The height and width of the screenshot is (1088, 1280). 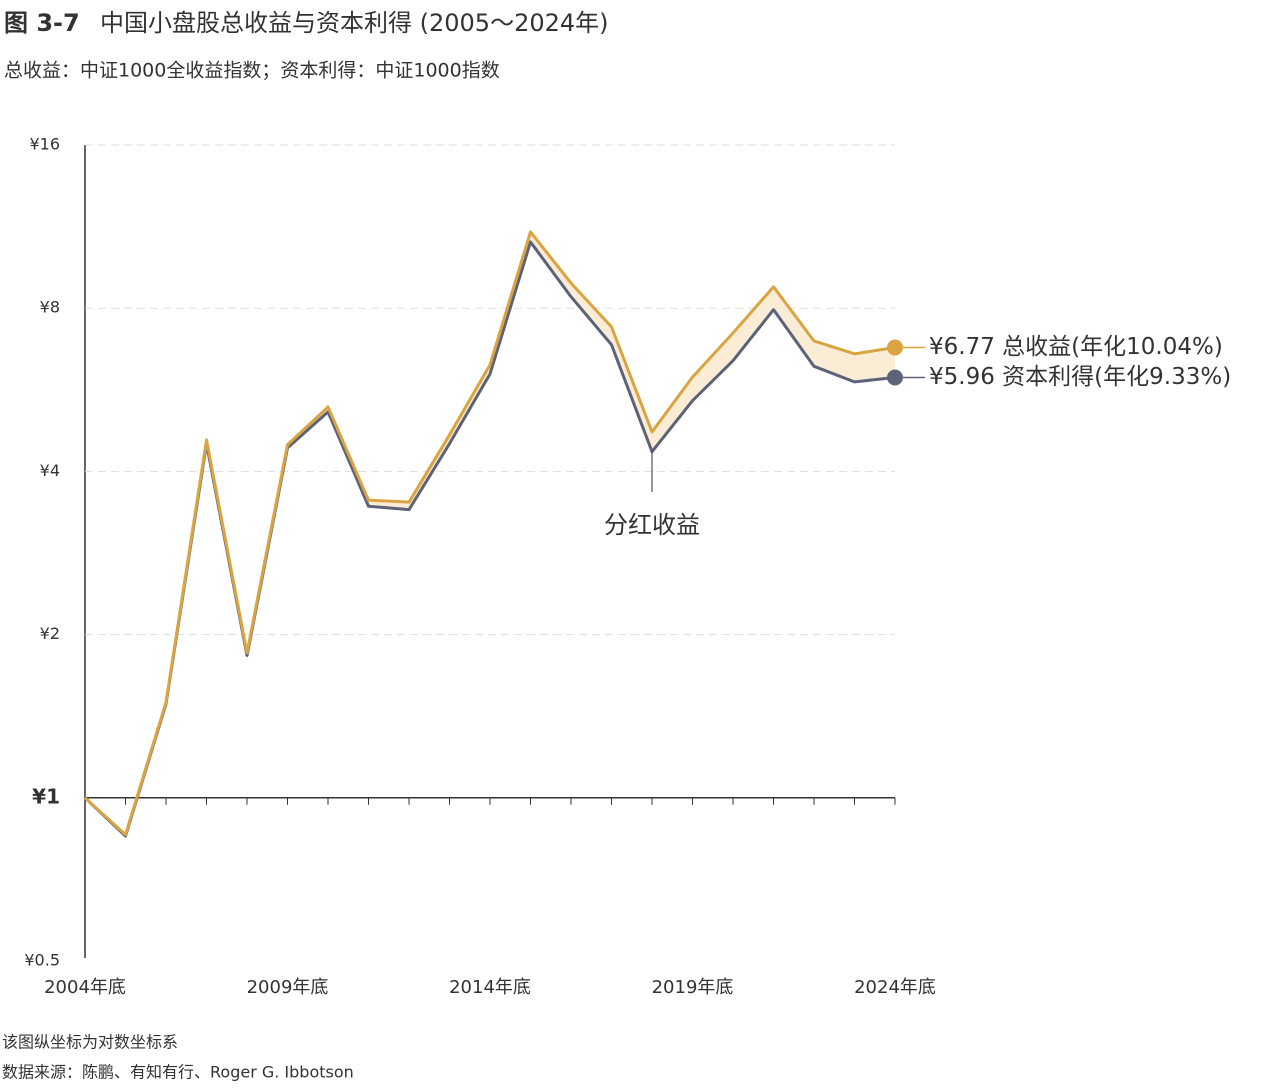 I want to click on x-tick-label: 2009年底, so click(x=288, y=987).